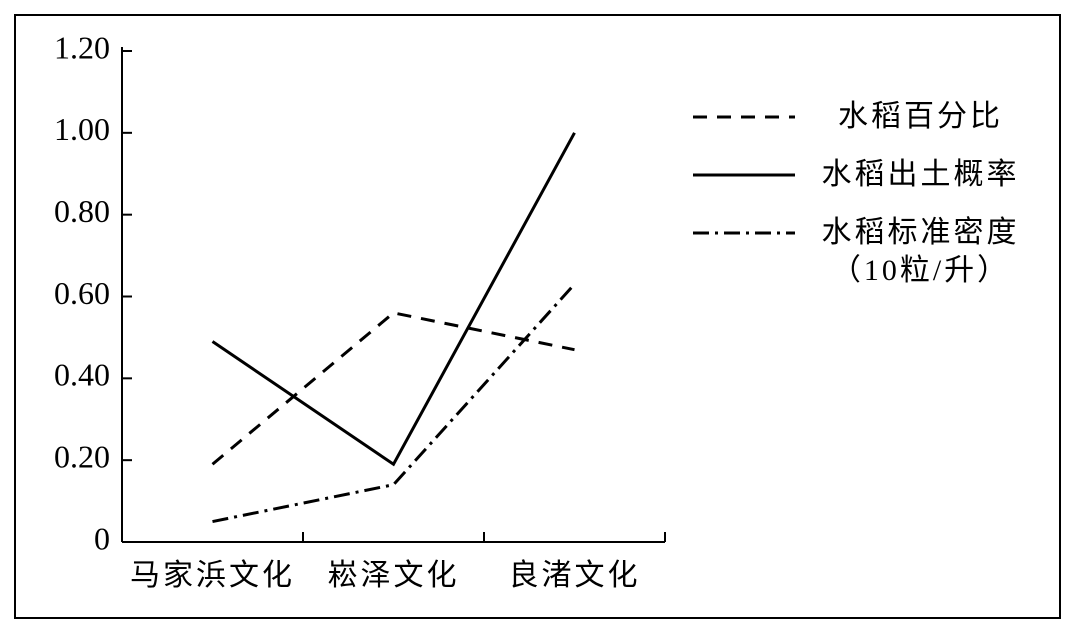 This screenshot has height=631, width=1078. What do you see at coordinates (575, 575) in the screenshot?
I see `x-tick-label: 良渚文化` at bounding box center [575, 575].